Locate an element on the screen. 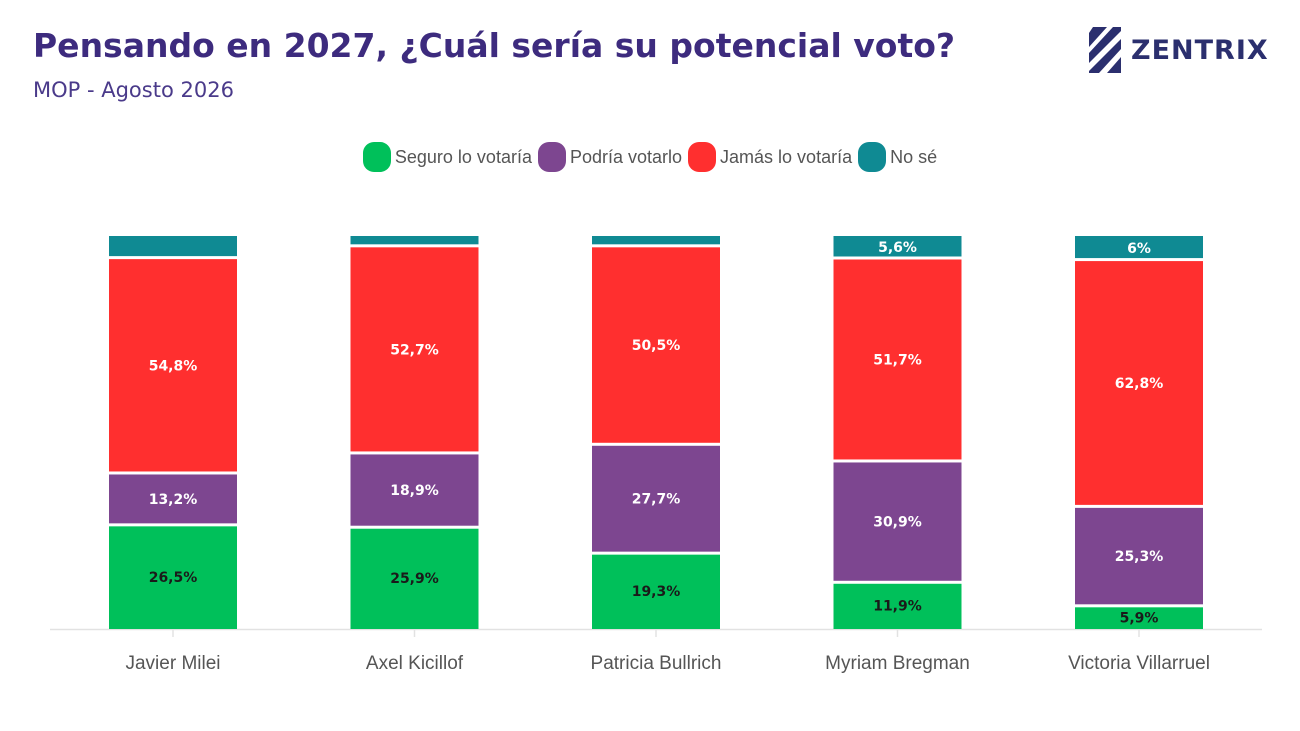  x-tick-label: Victoria Villarruel is located at coordinates (1139, 663).